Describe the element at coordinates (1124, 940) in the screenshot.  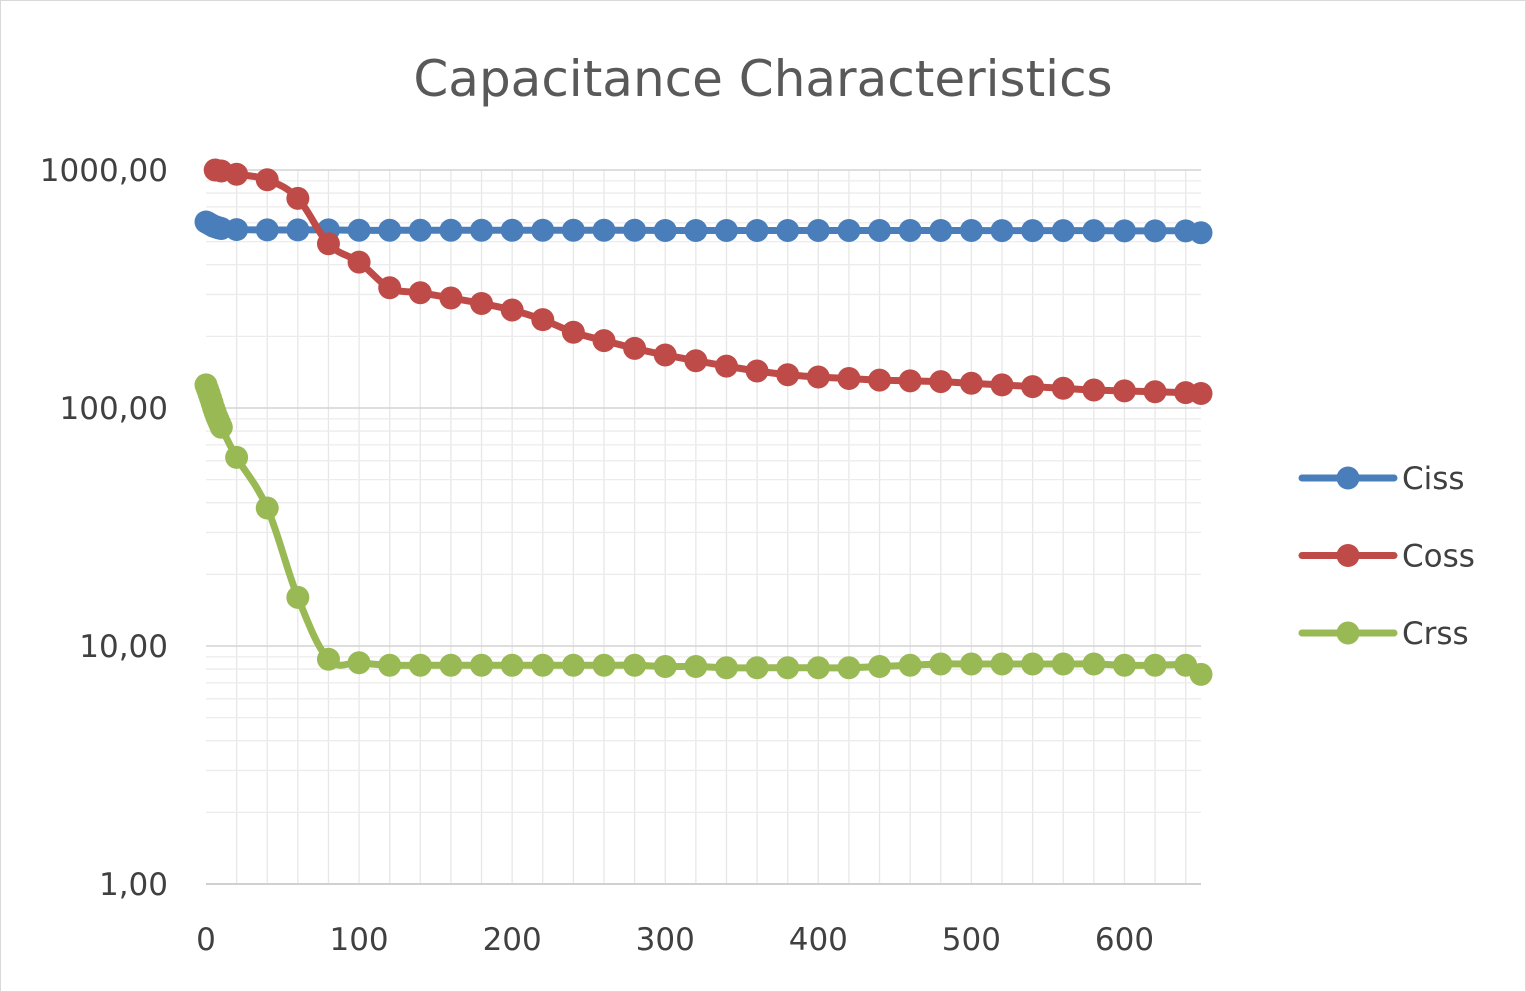
I see `x-tick-label: 600` at that location.